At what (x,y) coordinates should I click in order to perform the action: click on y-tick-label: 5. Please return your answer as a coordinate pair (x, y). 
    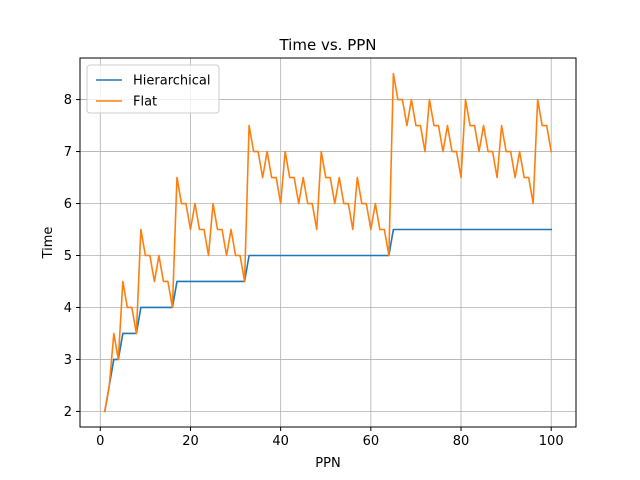
    Looking at the image, I should click on (68, 256).